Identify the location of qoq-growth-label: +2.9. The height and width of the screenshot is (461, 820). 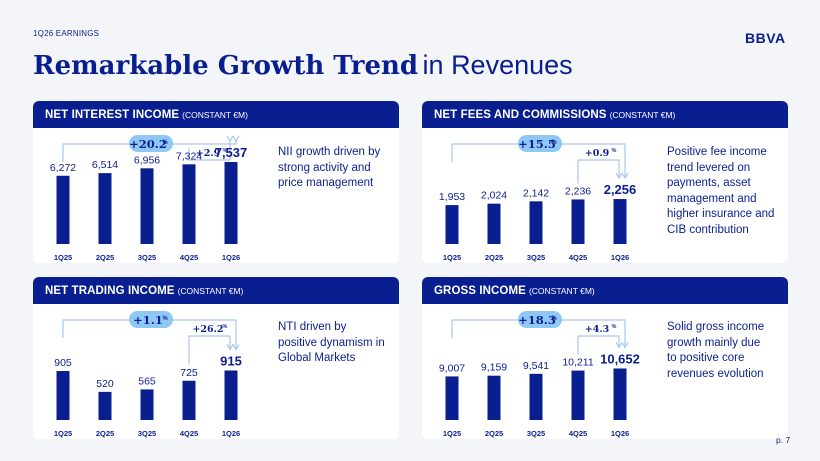
(208, 153).